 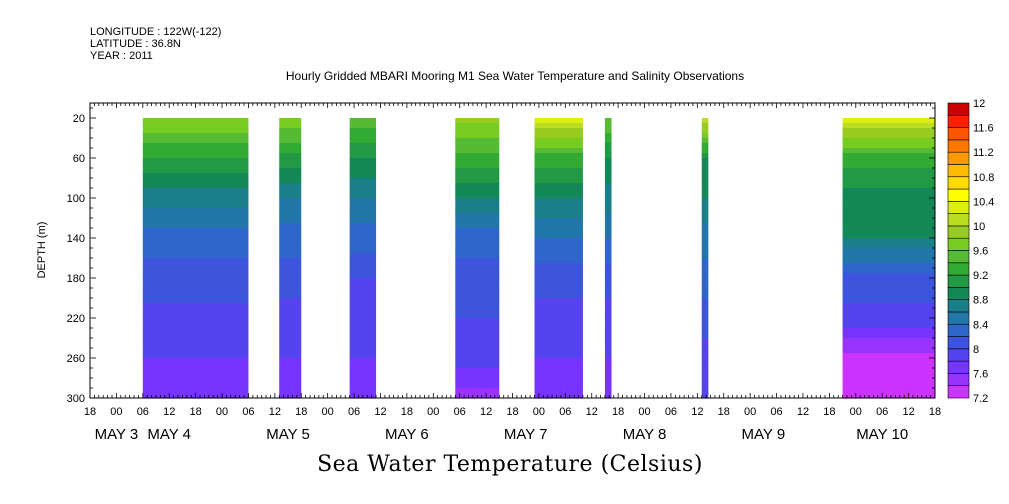 I want to click on y-tick-label: 220, so click(x=76, y=319).